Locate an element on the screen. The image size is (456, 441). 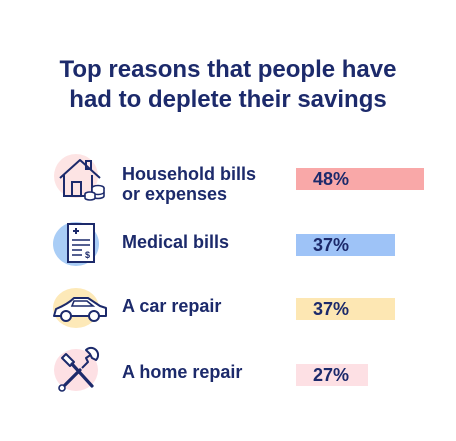
row-label: Medical bills is located at coordinates (175, 242).